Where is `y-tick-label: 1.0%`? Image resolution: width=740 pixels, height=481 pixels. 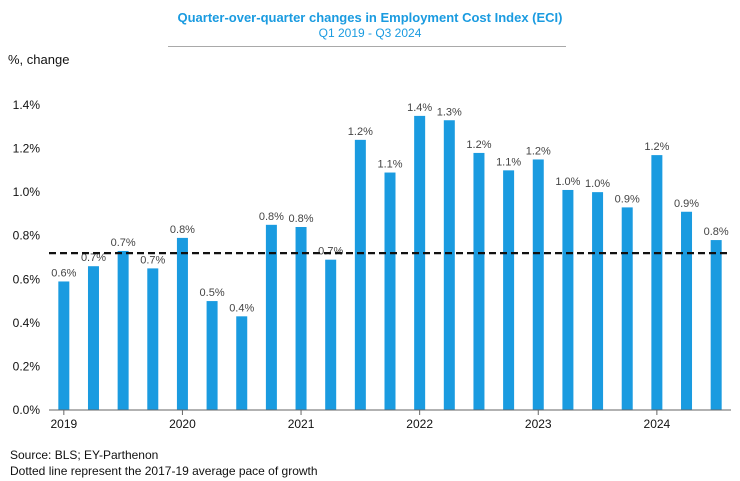 y-tick-label: 1.0% is located at coordinates (27, 192).